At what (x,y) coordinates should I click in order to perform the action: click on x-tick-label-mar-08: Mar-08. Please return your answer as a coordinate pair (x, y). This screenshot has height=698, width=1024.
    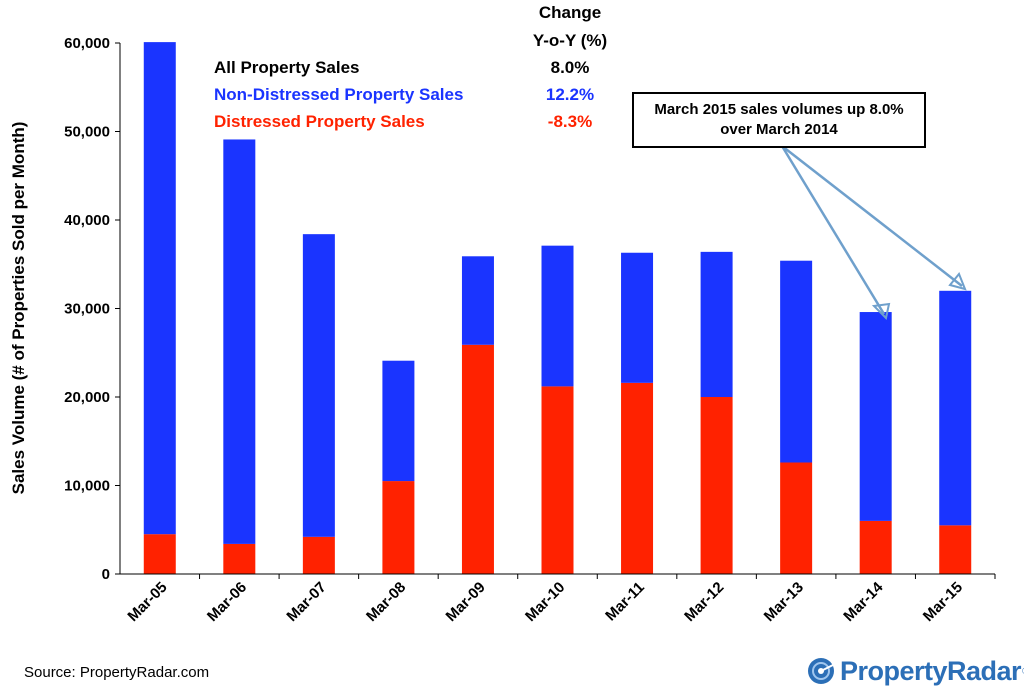
    Looking at the image, I should click on (386, 602).